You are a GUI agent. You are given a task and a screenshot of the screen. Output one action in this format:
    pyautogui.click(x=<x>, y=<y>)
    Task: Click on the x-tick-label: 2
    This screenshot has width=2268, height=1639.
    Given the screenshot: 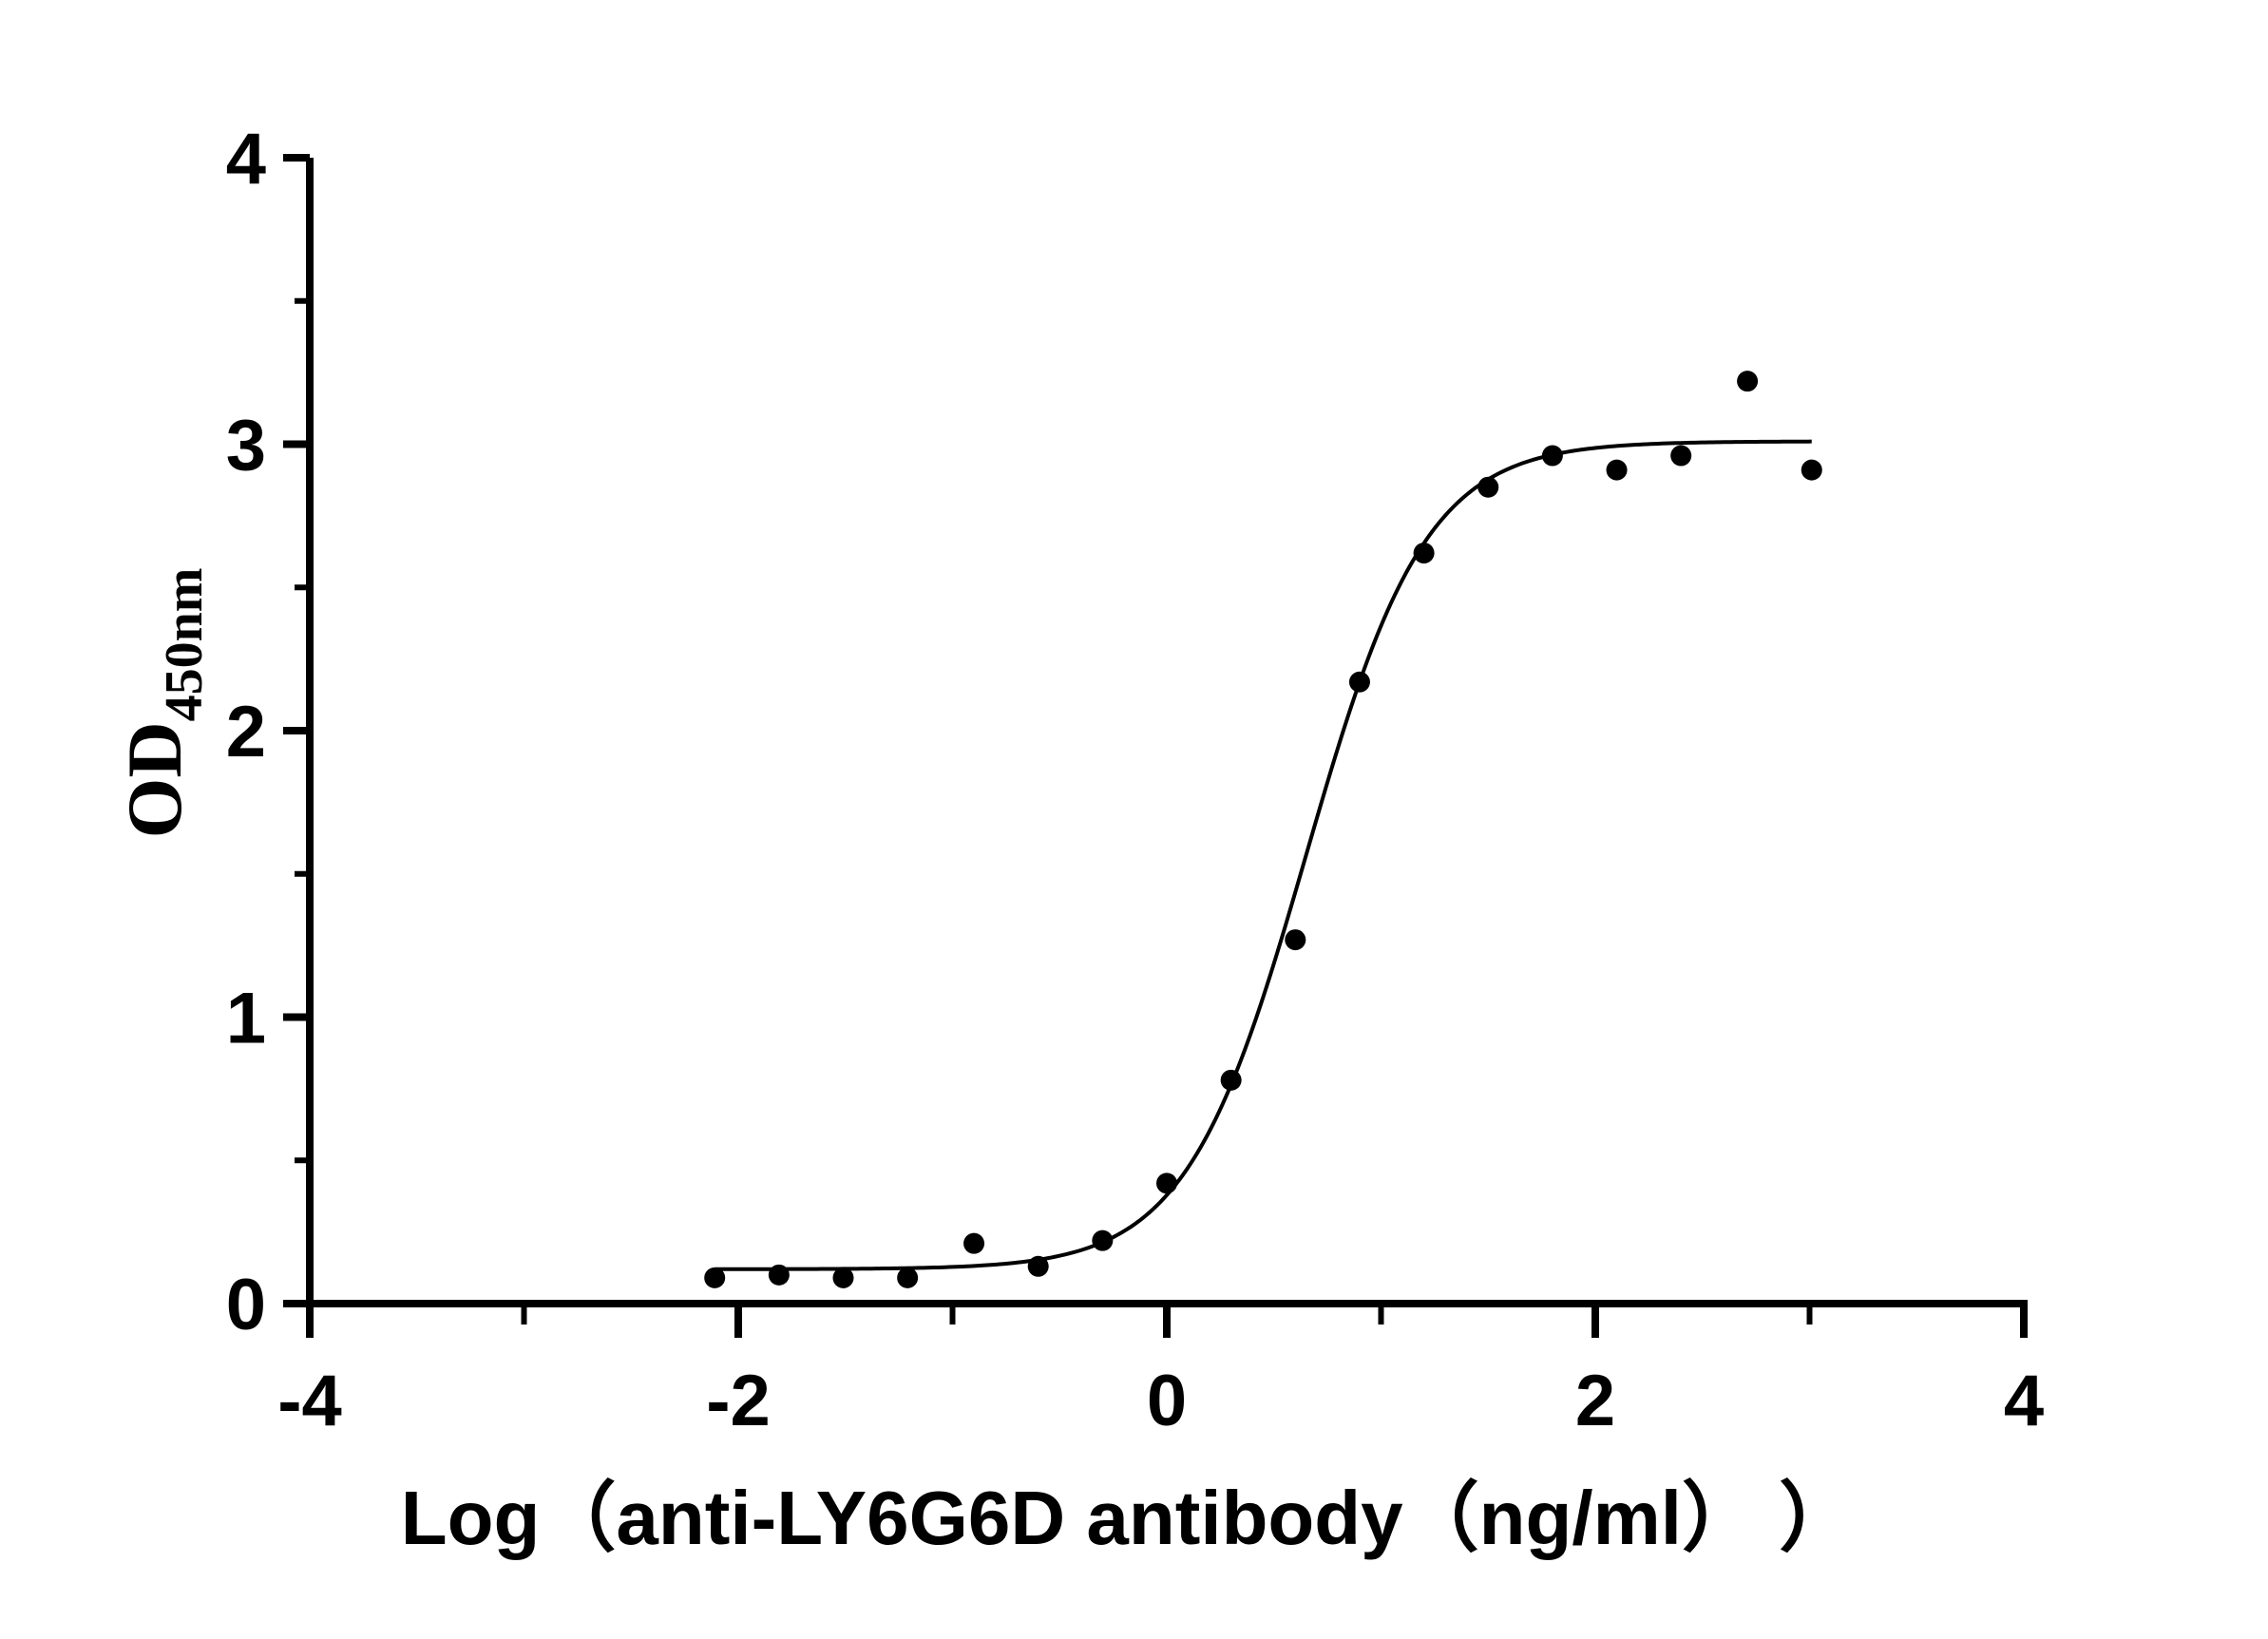 What is the action you would take?
    pyautogui.click(x=1595, y=1401)
    